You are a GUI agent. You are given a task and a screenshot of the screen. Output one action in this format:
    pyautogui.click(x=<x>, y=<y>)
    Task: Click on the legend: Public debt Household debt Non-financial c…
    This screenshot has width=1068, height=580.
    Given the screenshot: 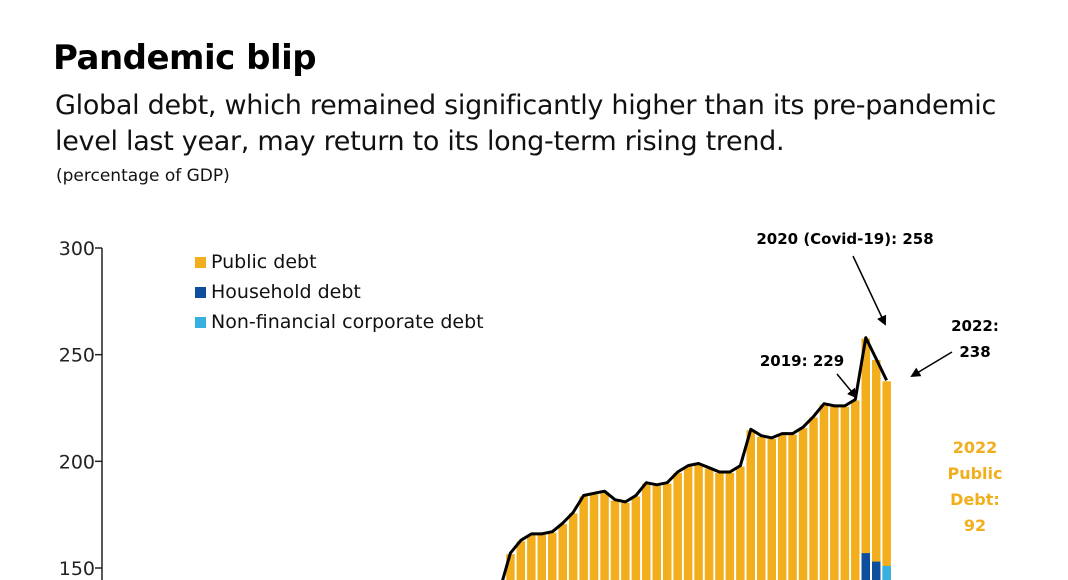 What is the action you would take?
    pyautogui.click(x=339, y=292)
    